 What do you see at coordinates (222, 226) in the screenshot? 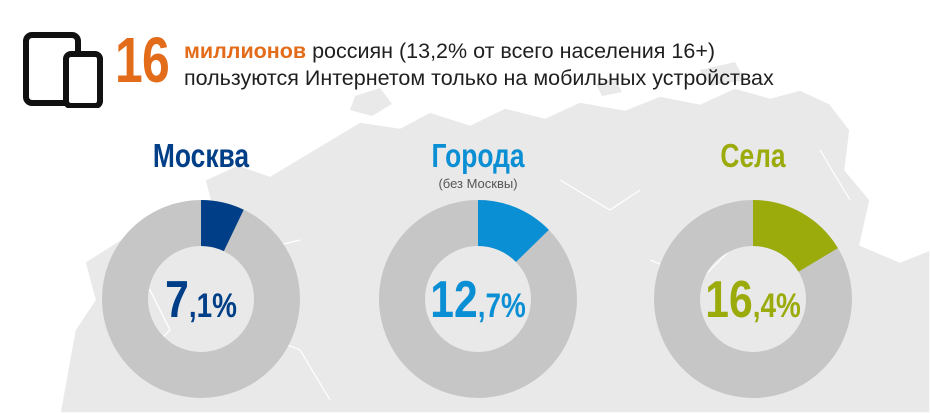
I see `donut-slice-moscow` at bounding box center [222, 226].